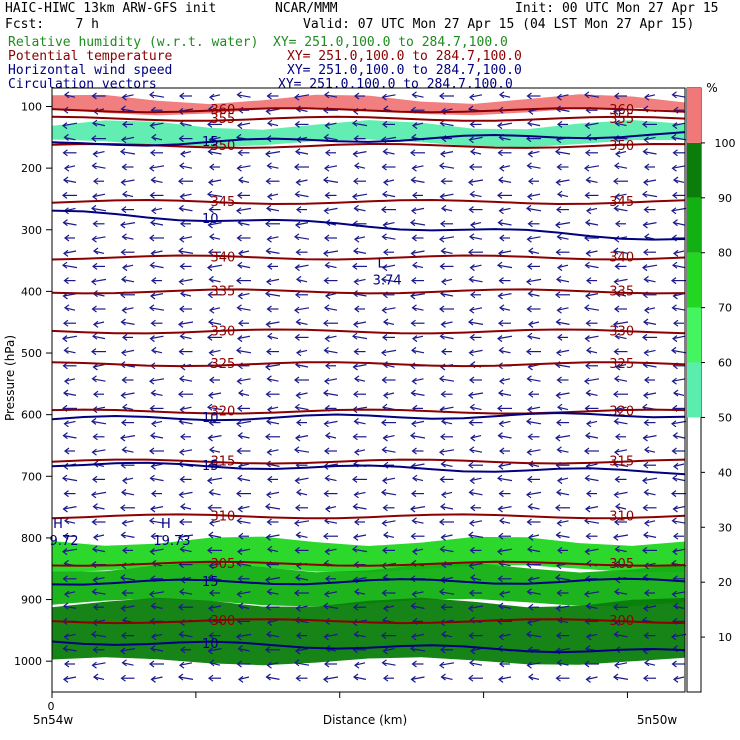 Image resolution: width=740 pixels, height=740 pixels. Describe the element at coordinates (368, 202) in the screenshot. I see `theta-contour: 345 345` at that location.